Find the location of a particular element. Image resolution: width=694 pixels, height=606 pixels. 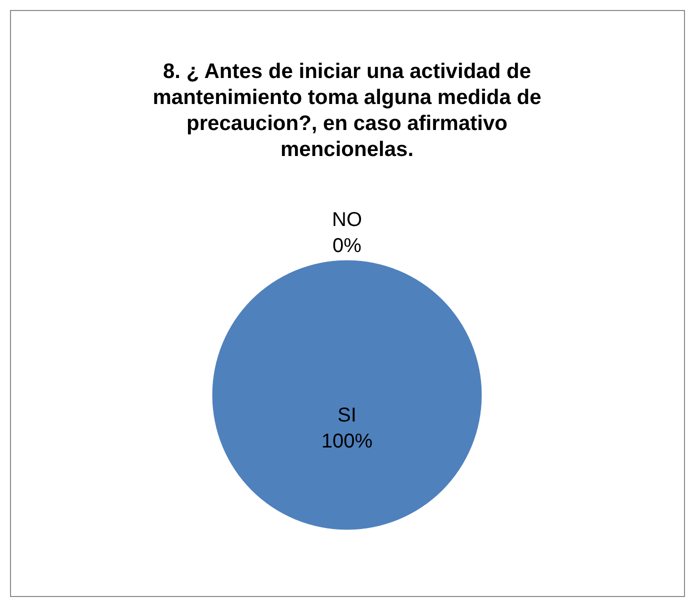

text: 0% is located at coordinates (347, 246).